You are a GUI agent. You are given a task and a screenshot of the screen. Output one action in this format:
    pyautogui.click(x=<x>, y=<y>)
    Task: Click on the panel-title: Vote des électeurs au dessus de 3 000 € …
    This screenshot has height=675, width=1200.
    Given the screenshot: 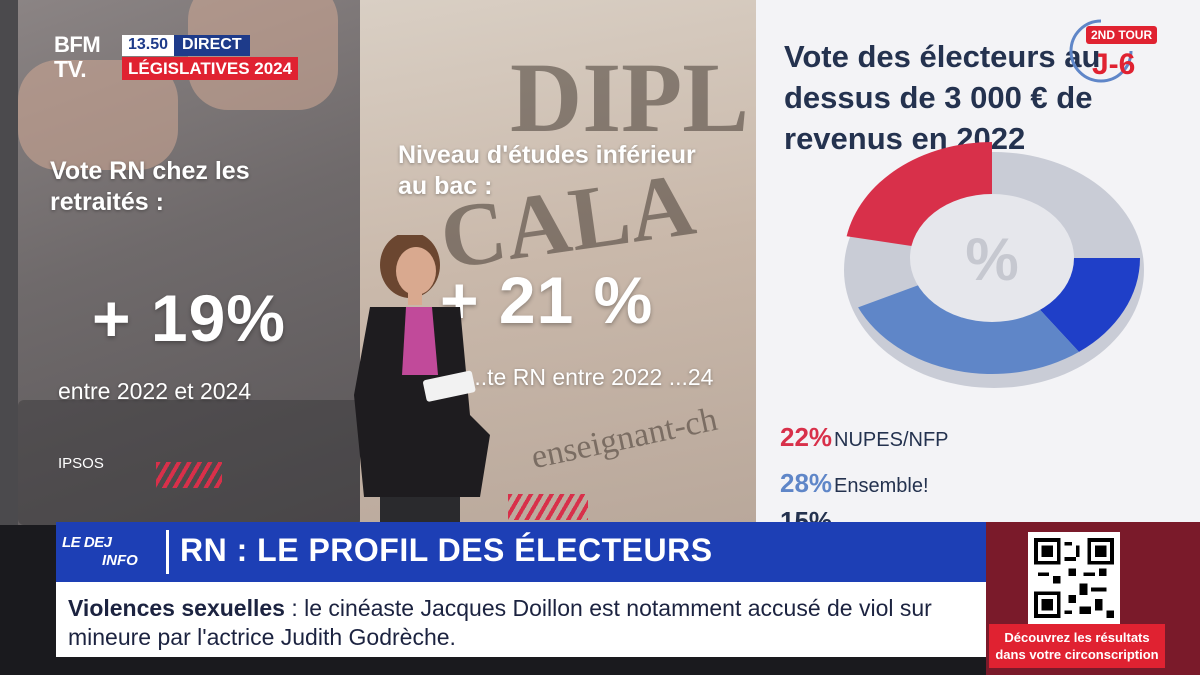 What is the action you would take?
    pyautogui.click(x=942, y=97)
    